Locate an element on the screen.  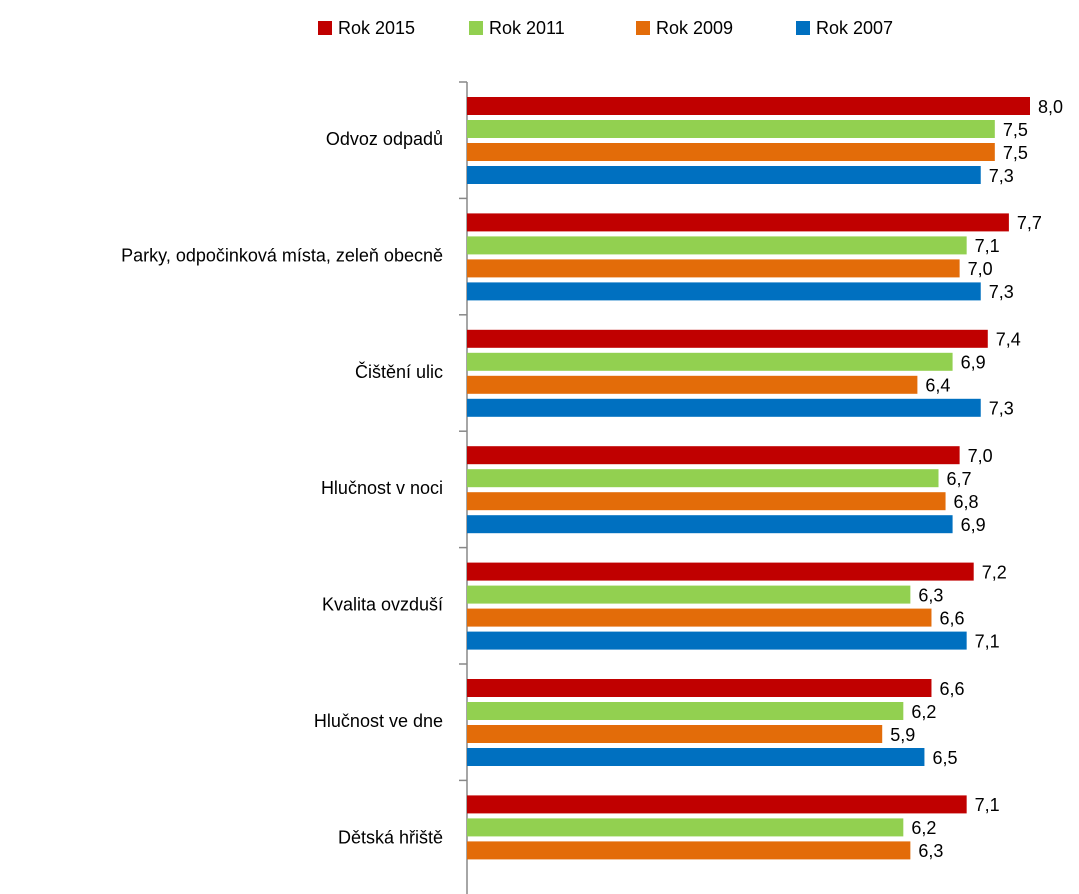
value-label: 6,7 is located at coordinates (959, 479).